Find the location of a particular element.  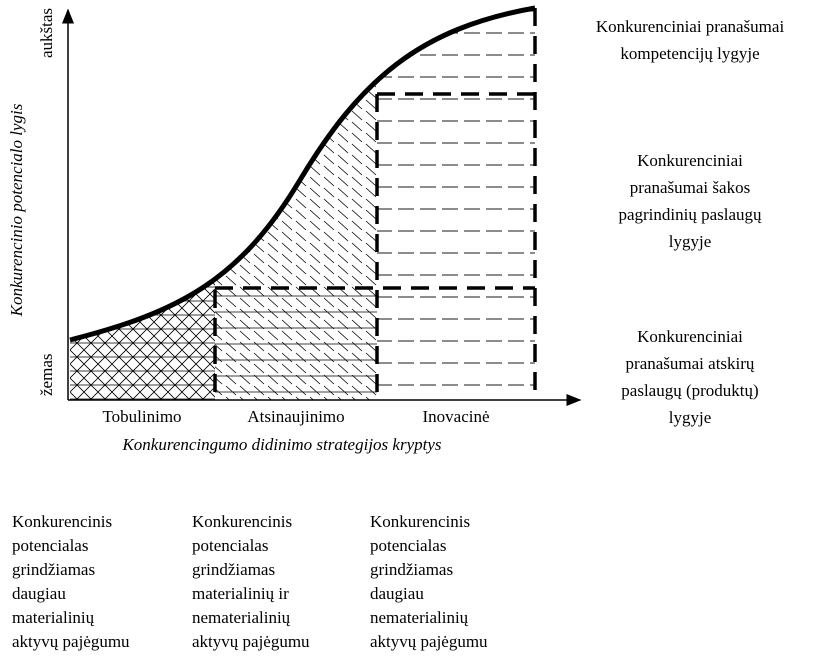

y-axis-label: Konkurencinio potencialo lygis is located at coordinates (16, 210).